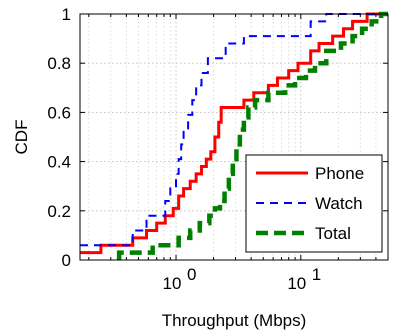  I want to click on y-tick-label: 0, so click(66, 260).